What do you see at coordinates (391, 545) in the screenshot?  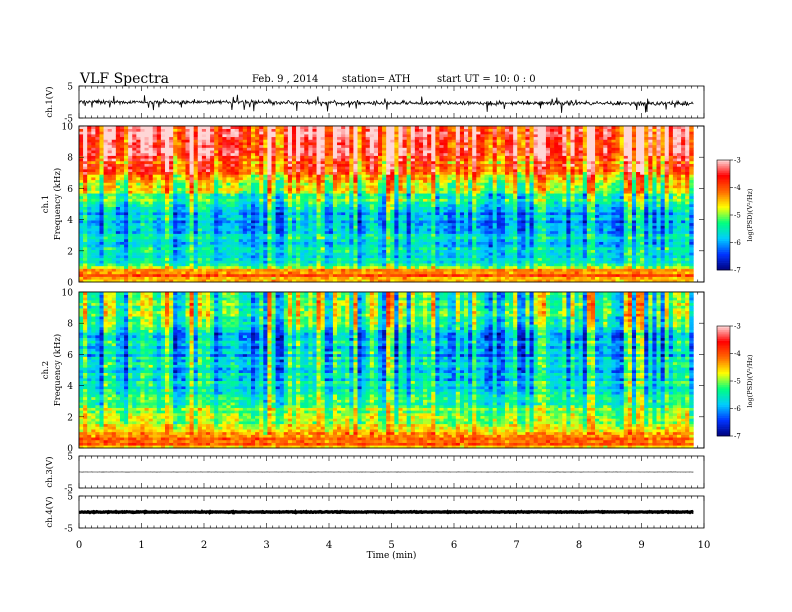 I see `x-tick-label: 5` at bounding box center [391, 545].